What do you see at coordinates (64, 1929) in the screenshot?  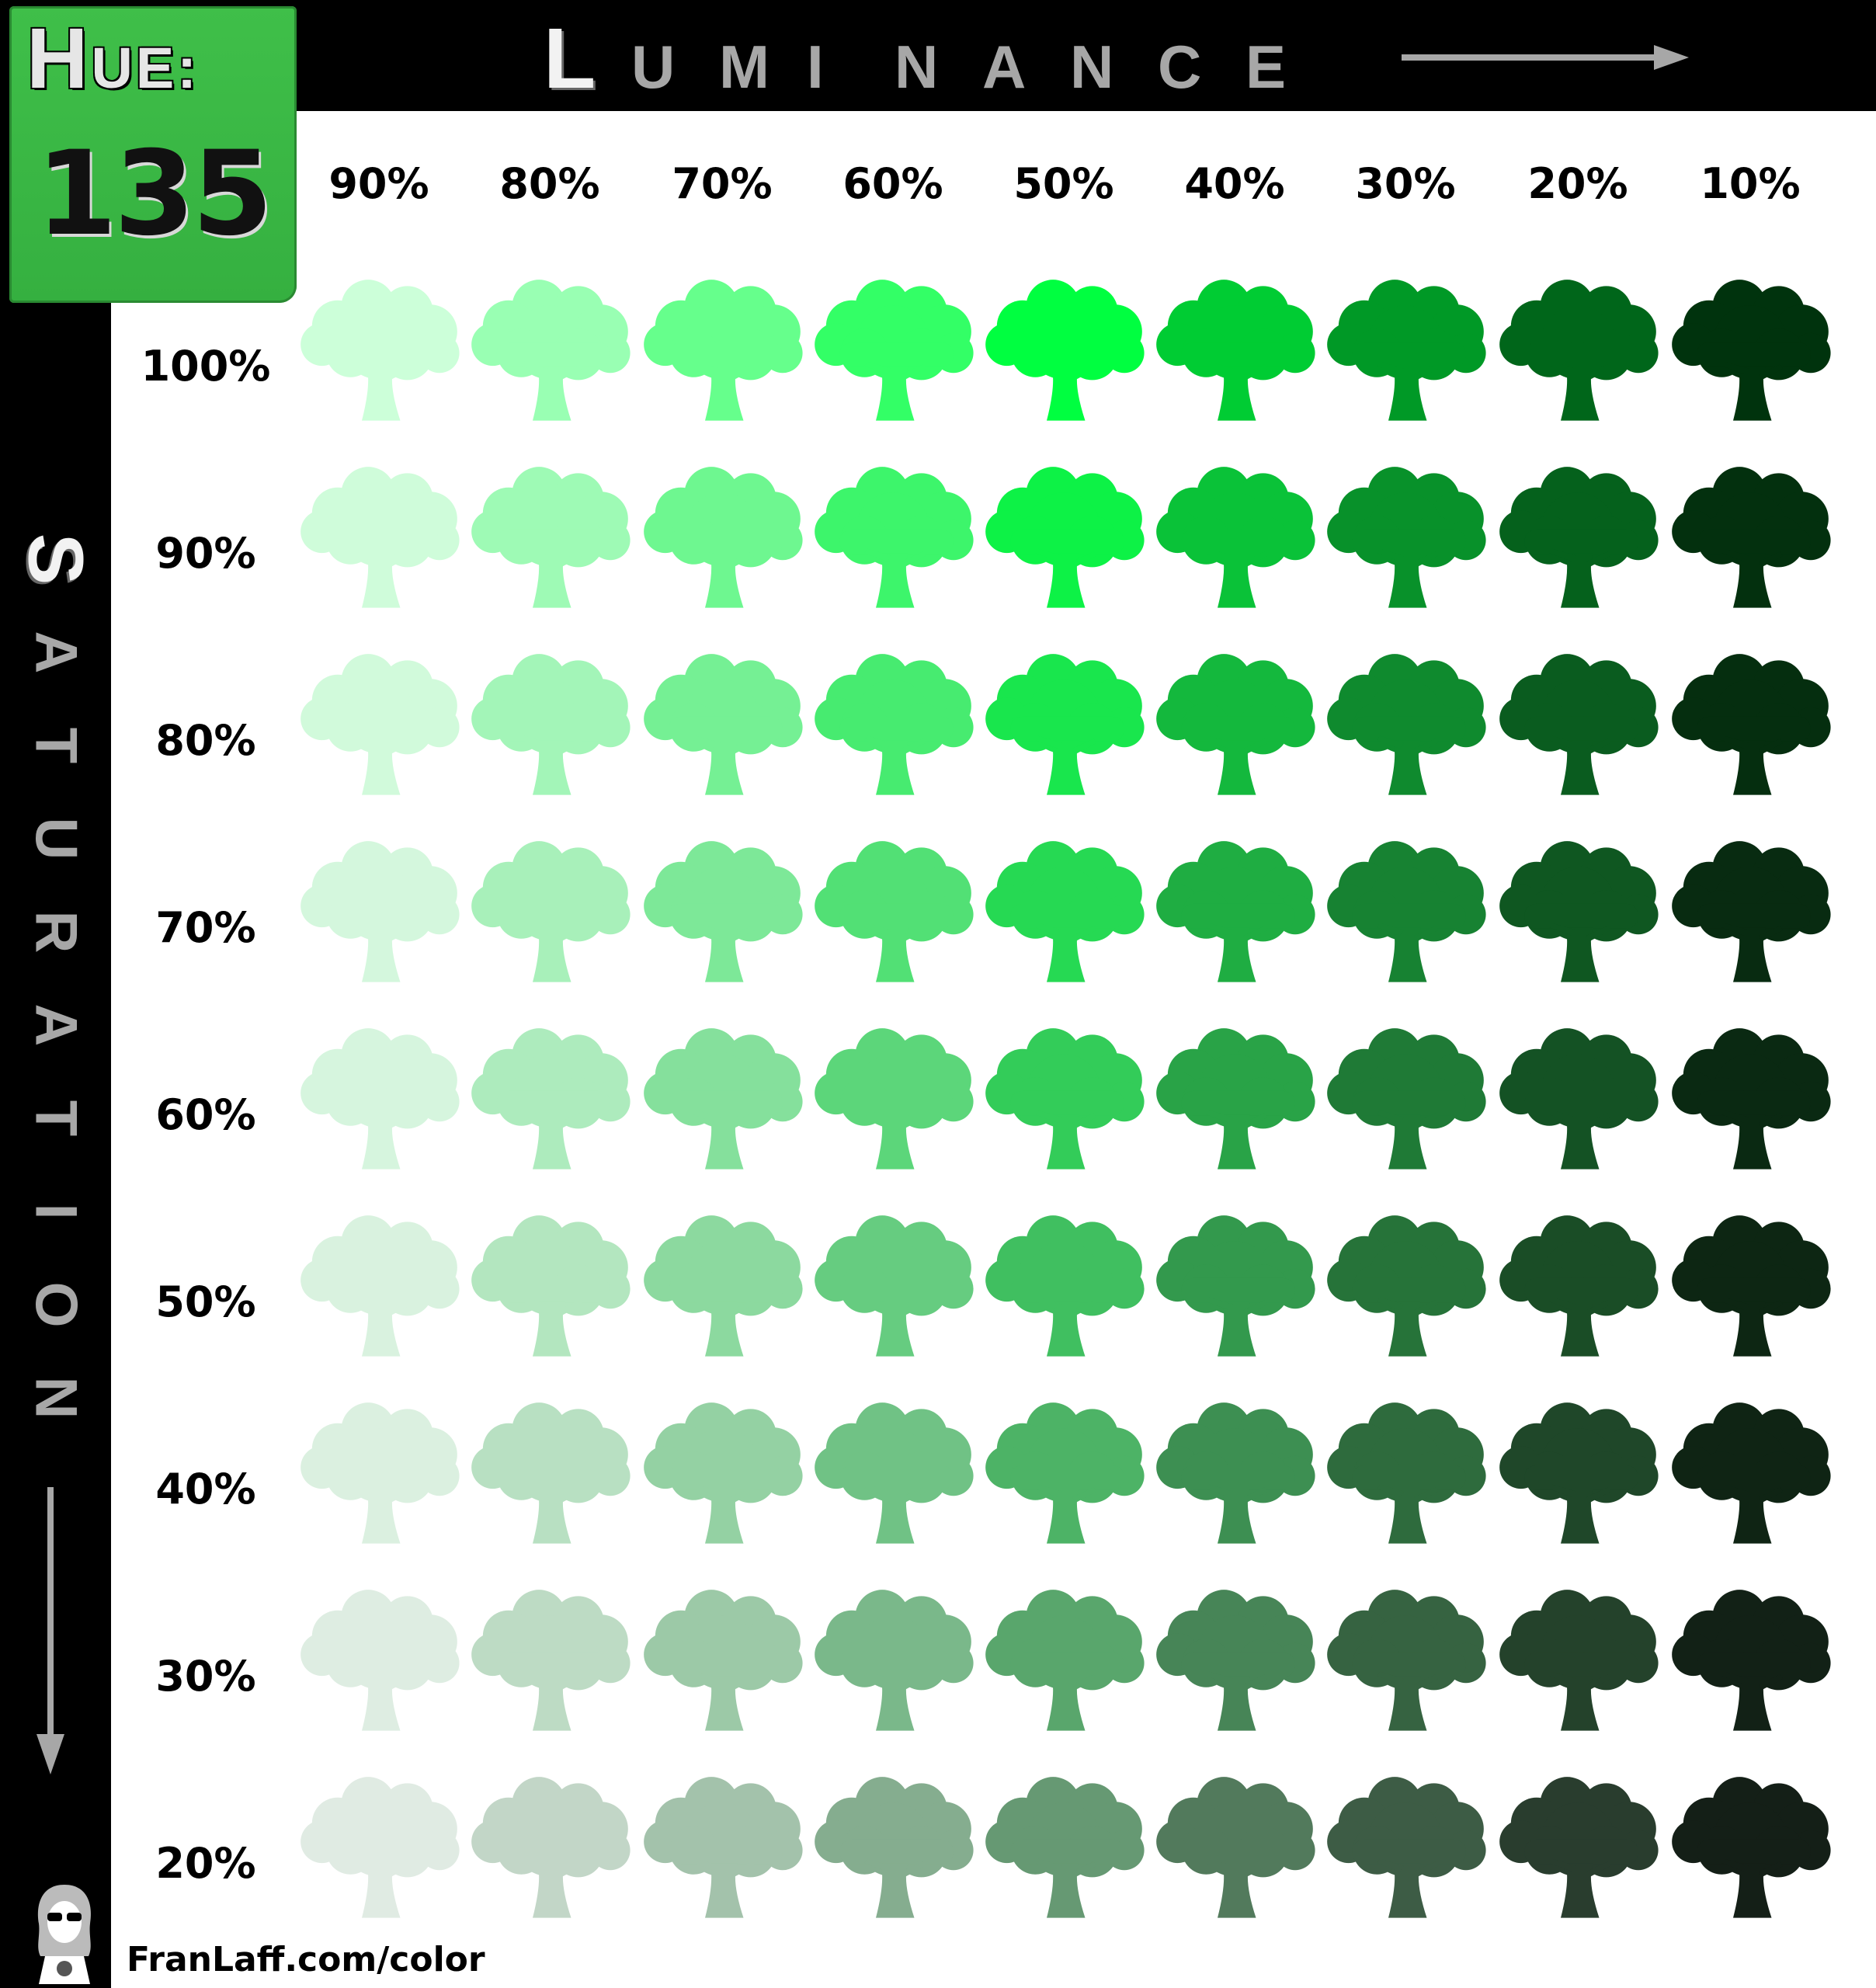 I see `author-avatar-icon` at bounding box center [64, 1929].